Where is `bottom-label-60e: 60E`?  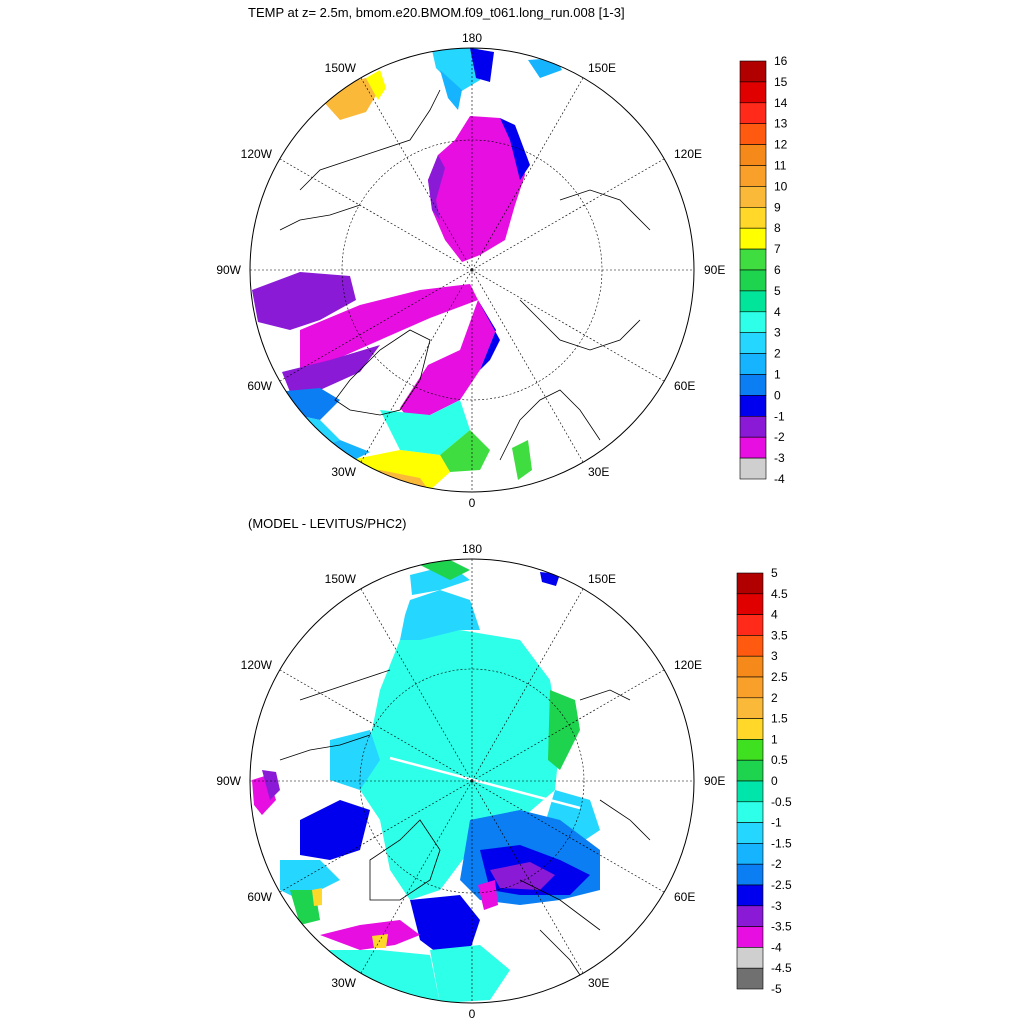 bottom-label-60e: 60E is located at coordinates (684, 897).